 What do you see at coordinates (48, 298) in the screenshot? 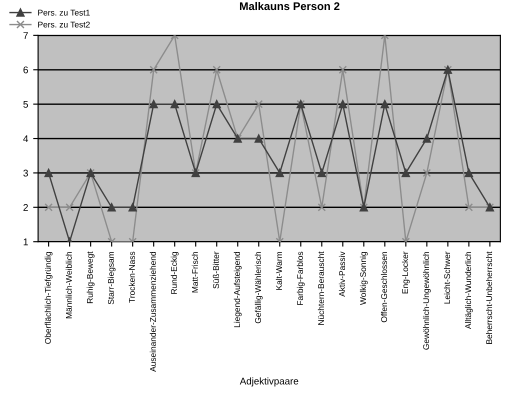
I see `x-tick-label: Oberflächlich-Tiefgründig` at bounding box center [48, 298].